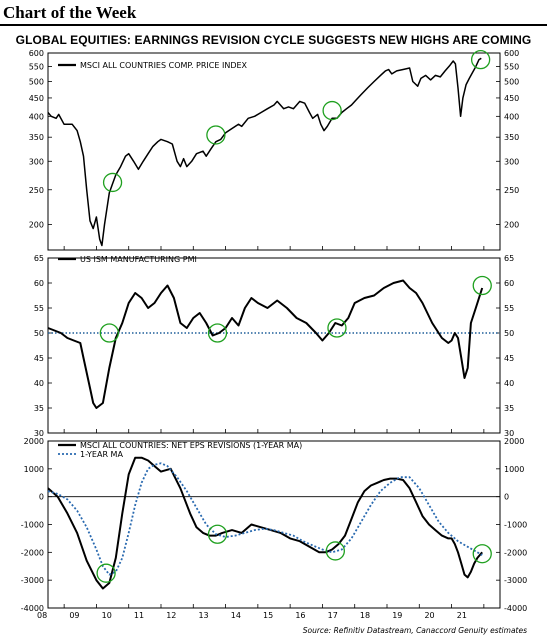  Describe the element at coordinates (138, 259) in the screenshot. I see `legend-label: US ISM MANUFACTURING PMI` at that location.